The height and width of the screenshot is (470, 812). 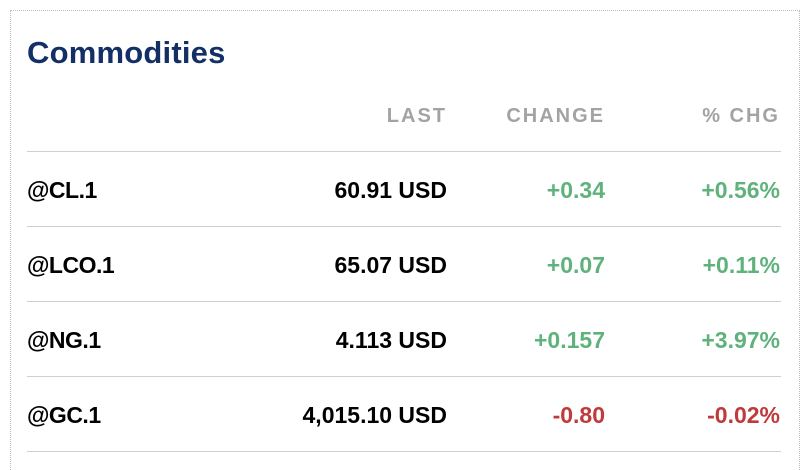 What do you see at coordinates (575, 190) in the screenshot?
I see `change-cell: +0.34` at bounding box center [575, 190].